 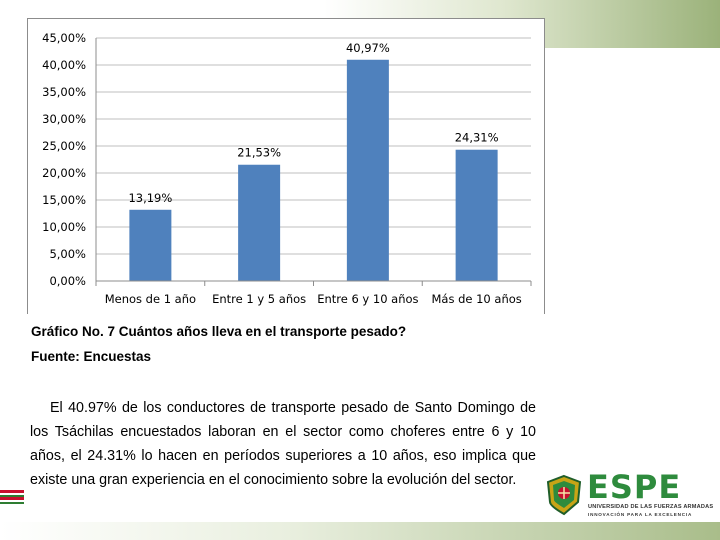 What do you see at coordinates (64, 173) in the screenshot?
I see `y-tick-label: 20,00%` at bounding box center [64, 173].